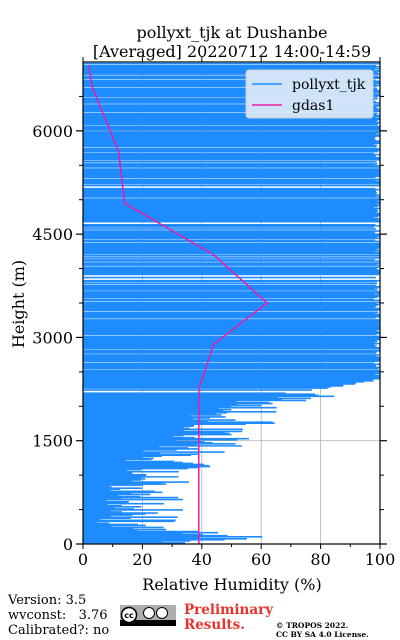 The width and height of the screenshot is (400, 640). Describe the element at coordinates (313, 106) in the screenshot. I see `legend-label: gdas1` at that location.